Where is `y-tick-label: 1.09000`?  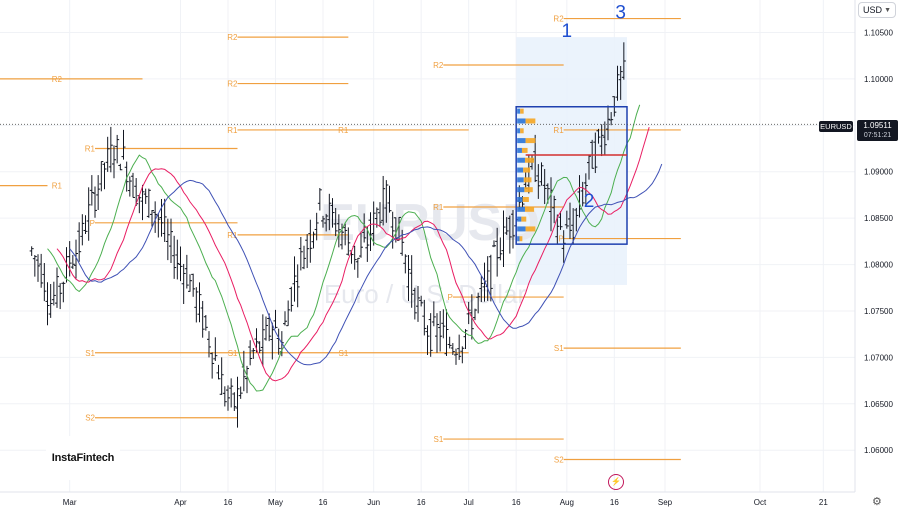 y-tick-label: 1.09000 is located at coordinates (878, 172).